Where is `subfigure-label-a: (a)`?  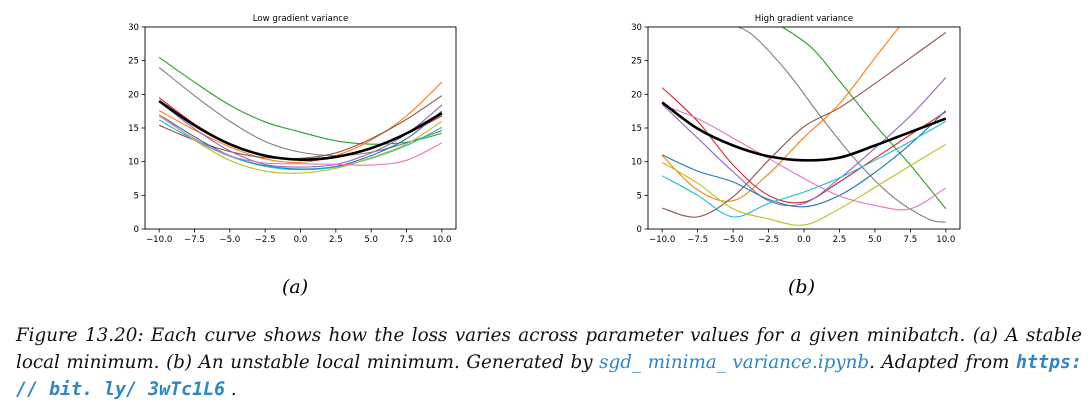 subfigure-label-a: (a) is located at coordinates (295, 287).